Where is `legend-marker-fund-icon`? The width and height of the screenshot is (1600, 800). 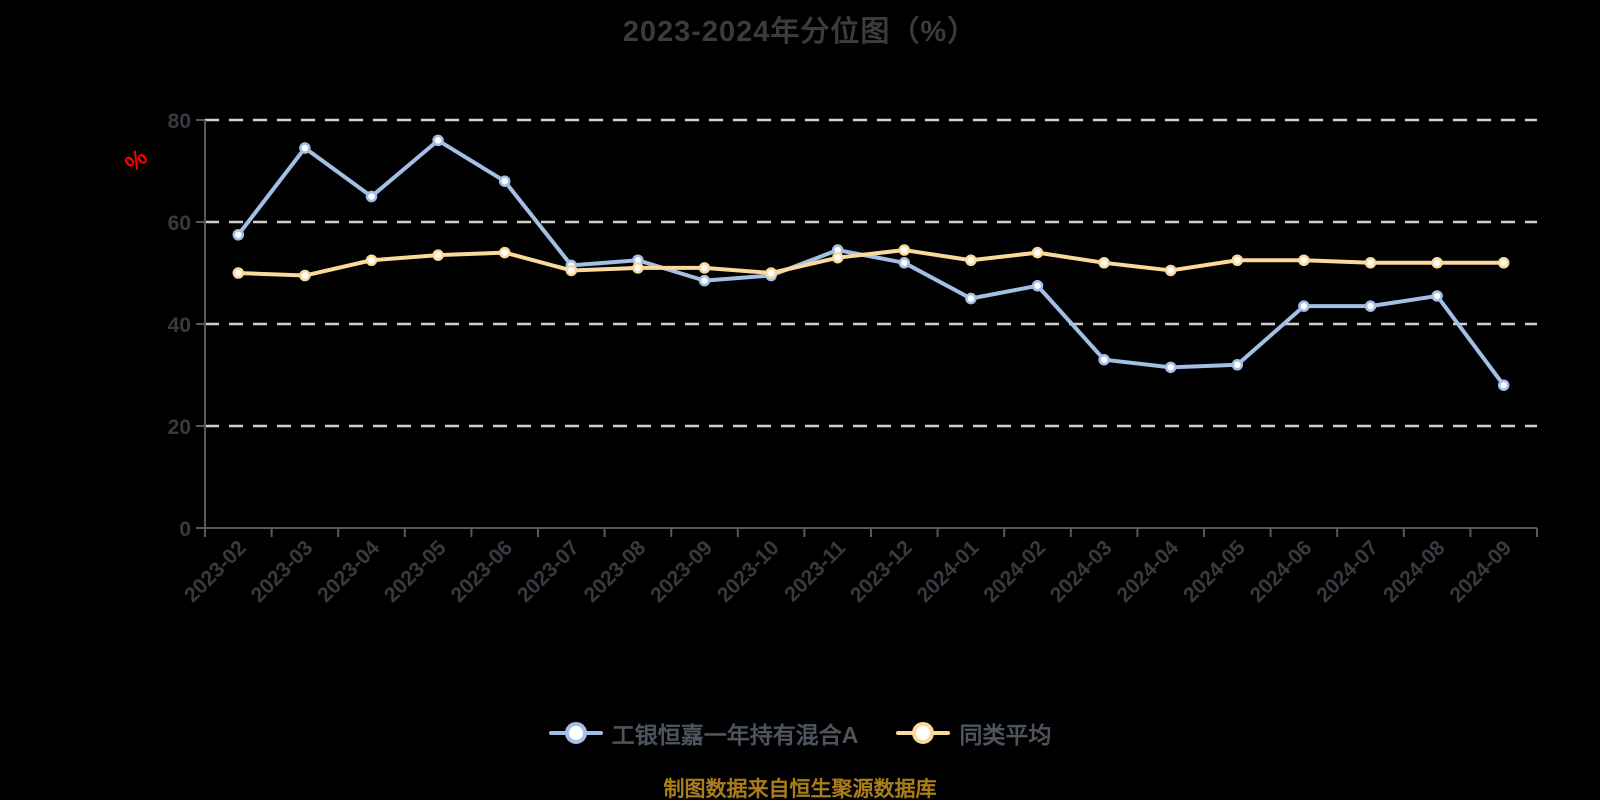 legend-marker-fund-icon is located at coordinates (575, 733).